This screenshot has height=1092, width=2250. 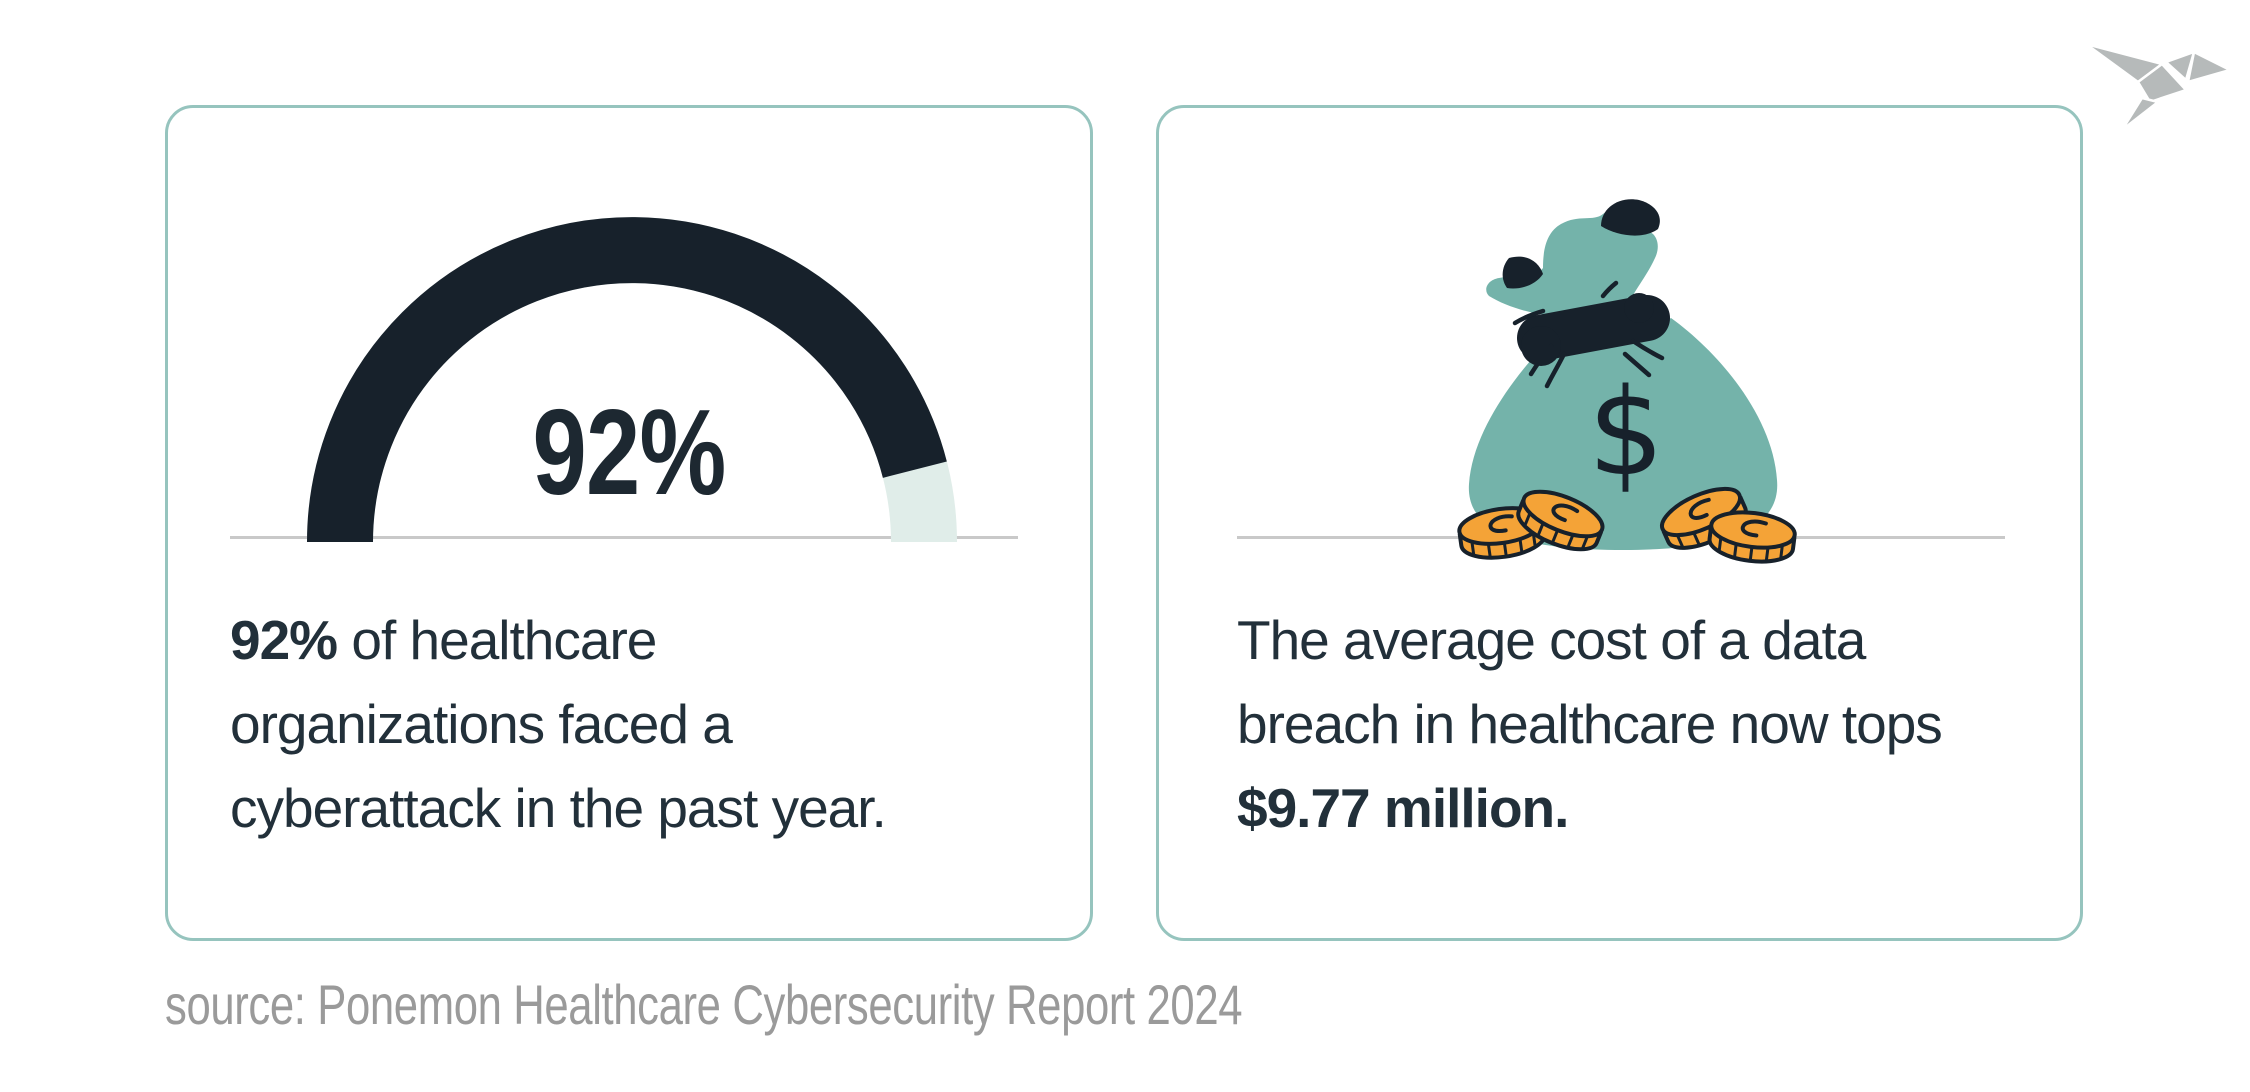 I want to click on gauge-value-arc, so click(x=632, y=380).